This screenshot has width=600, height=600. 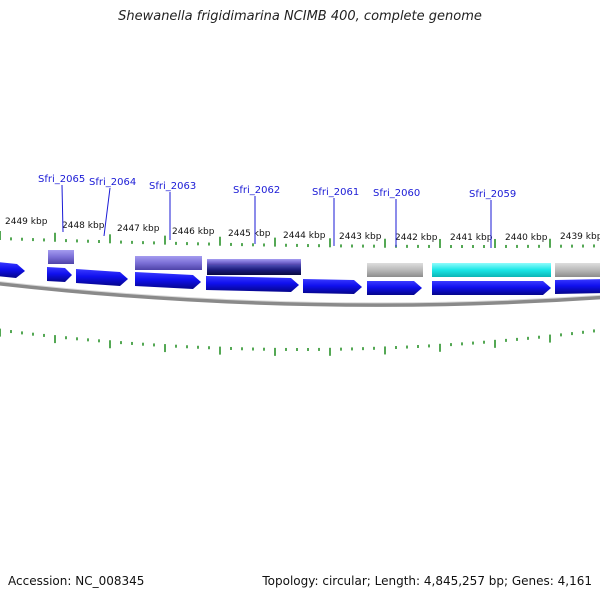 I want to click on ruler-label: 2448 kbp, so click(x=83, y=226).